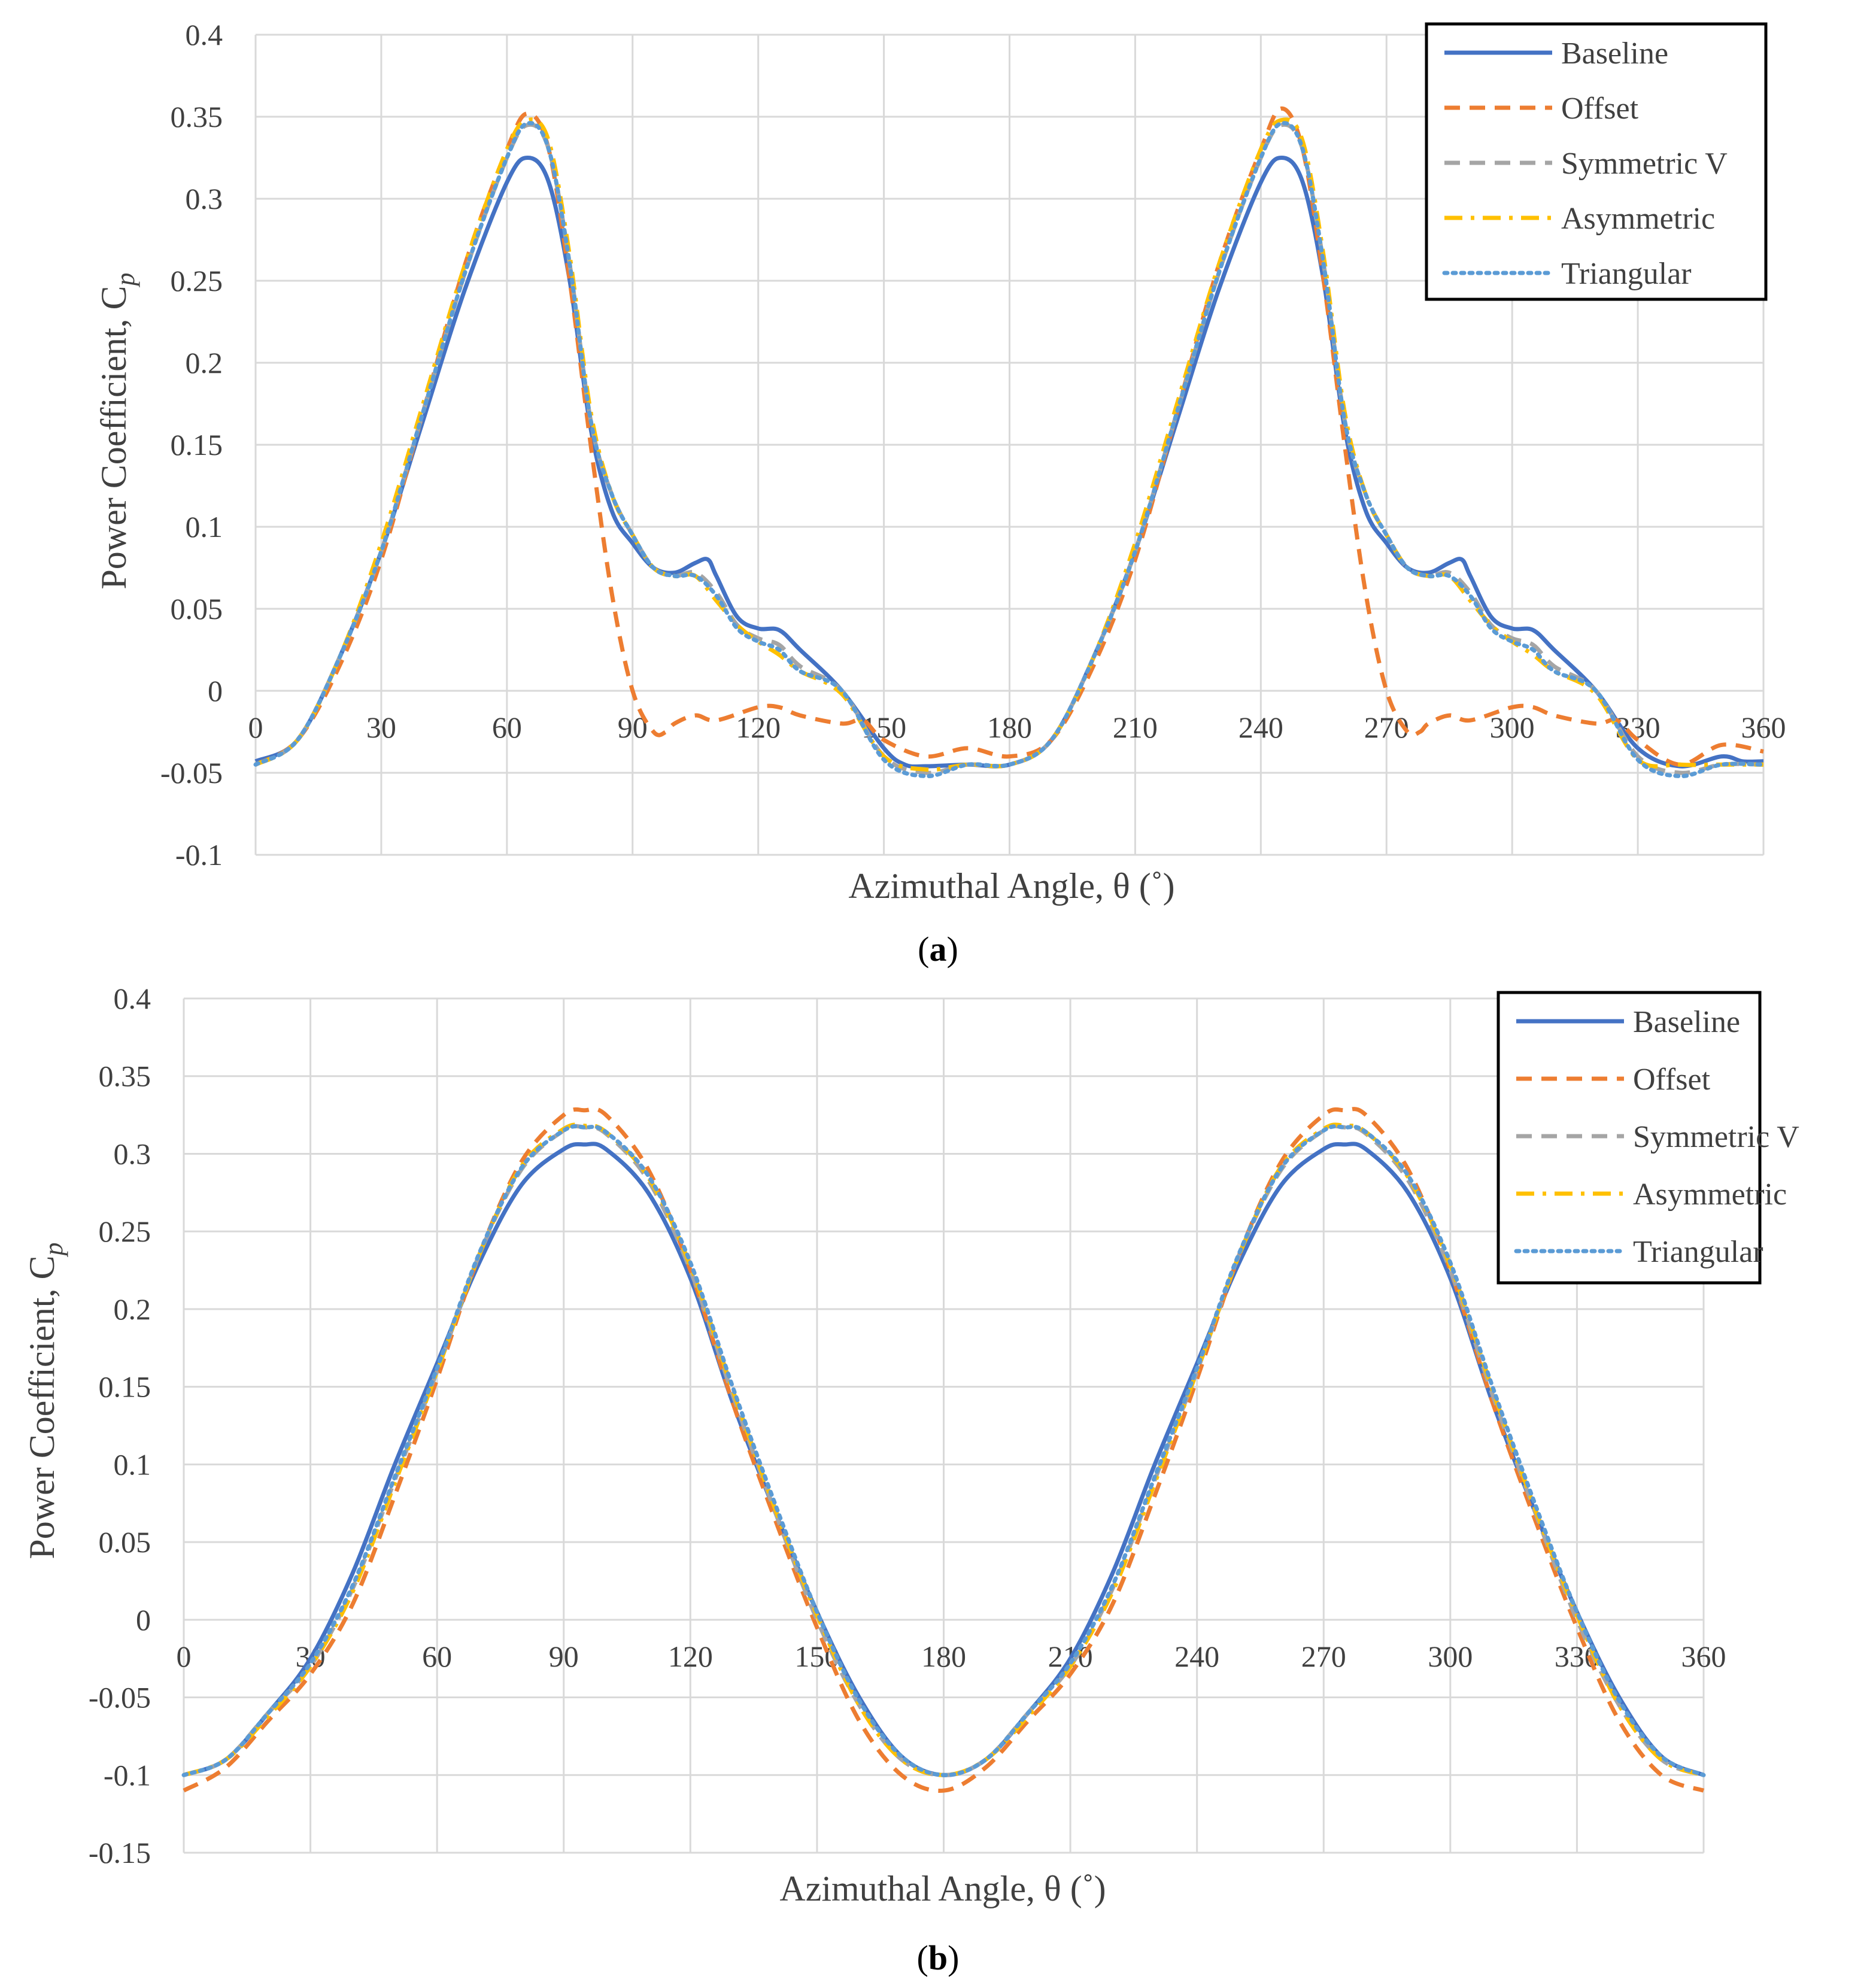 The width and height of the screenshot is (1876, 1988). I want to click on x-tick-label: 270, so click(1324, 1656).